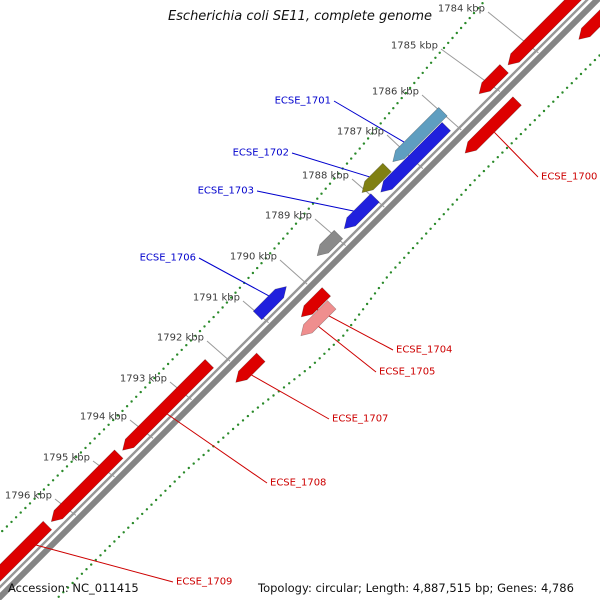 Image resolution: width=600 pixels, height=600 pixels. What do you see at coordinates (553, 33) in the screenshot?
I see `gene-arrow-gene-corner-a` at bounding box center [553, 33].